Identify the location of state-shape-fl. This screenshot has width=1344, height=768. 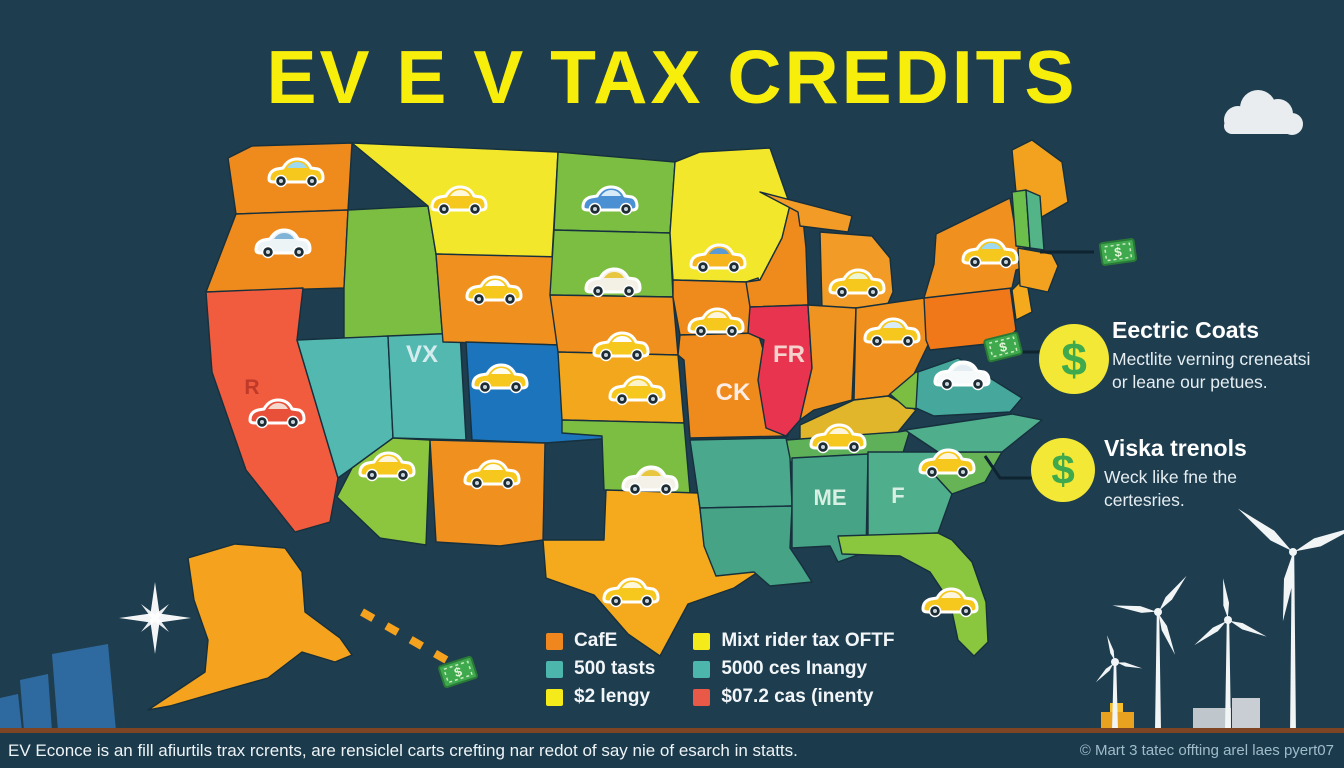
(913, 594).